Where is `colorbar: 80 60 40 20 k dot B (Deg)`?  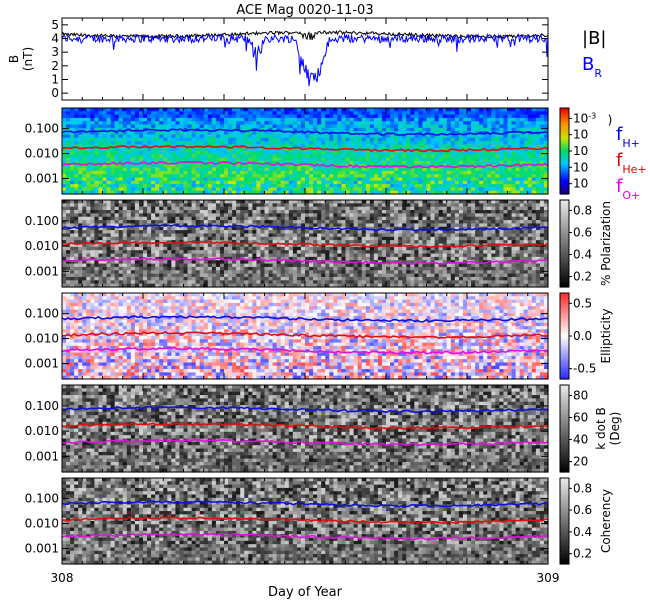
colorbar: 80 60 40 20 k dot B (Deg) is located at coordinates (590, 428).